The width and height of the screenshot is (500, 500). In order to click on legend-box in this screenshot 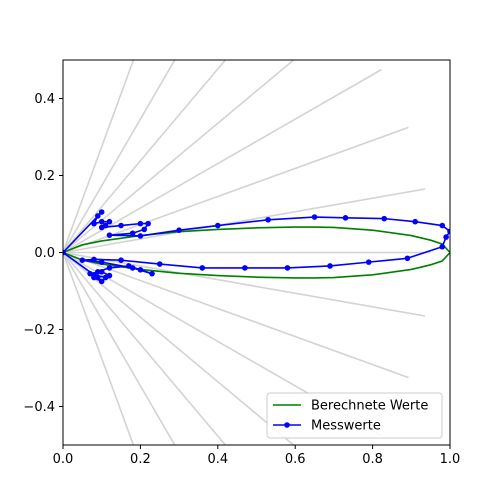, I will do `click(354, 415)`.